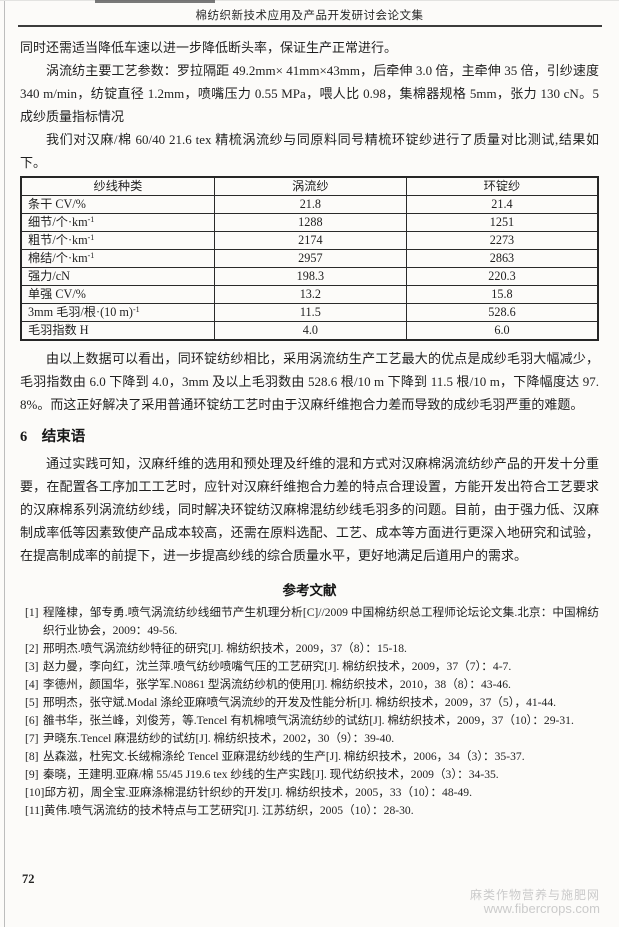  I want to click on ring-value: 6.0, so click(502, 331).